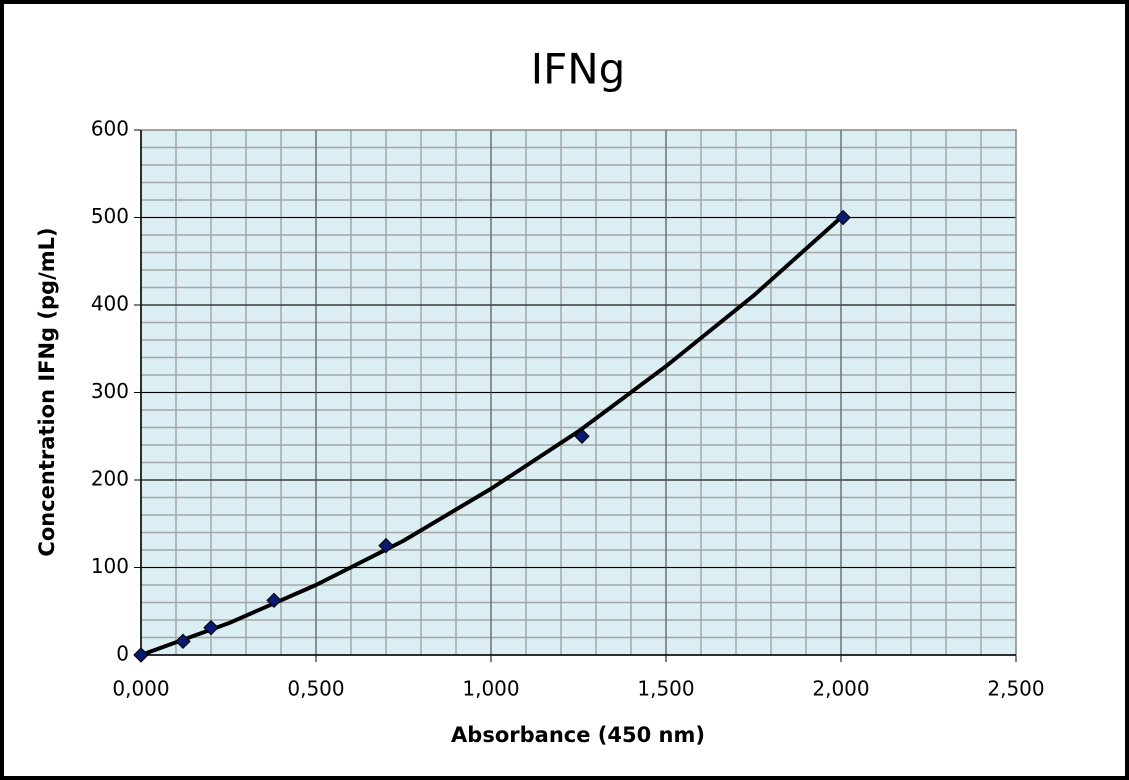 This screenshot has height=780, width=1129. What do you see at coordinates (140, 689) in the screenshot?
I see `x-tick-label: 0,000` at bounding box center [140, 689].